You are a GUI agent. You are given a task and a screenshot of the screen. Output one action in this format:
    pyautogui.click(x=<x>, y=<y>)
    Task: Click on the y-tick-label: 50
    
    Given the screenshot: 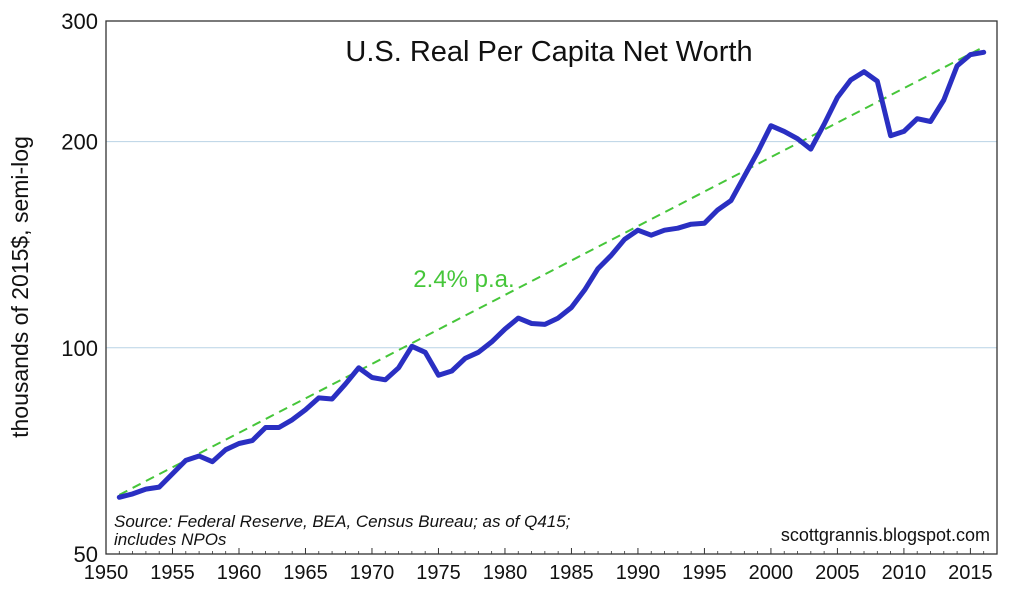 What is the action you would take?
    pyautogui.click(x=86, y=554)
    